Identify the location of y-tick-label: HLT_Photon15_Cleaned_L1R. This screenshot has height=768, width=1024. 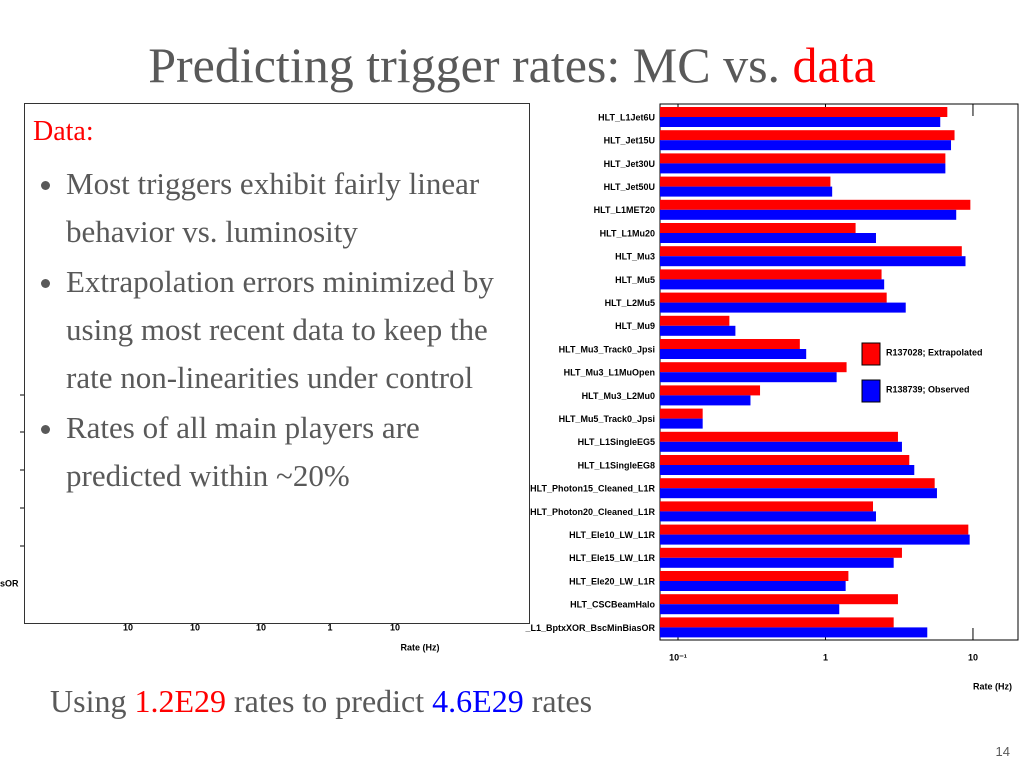
(592, 489).